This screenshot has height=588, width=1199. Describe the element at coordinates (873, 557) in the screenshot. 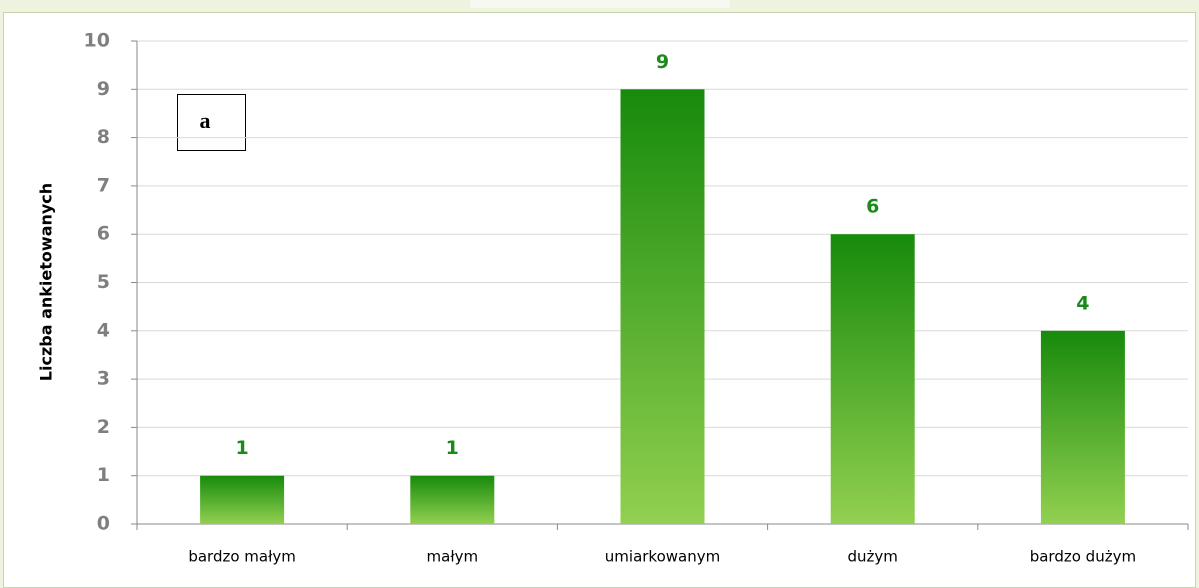

I see `x-tick-label: dużym` at that location.